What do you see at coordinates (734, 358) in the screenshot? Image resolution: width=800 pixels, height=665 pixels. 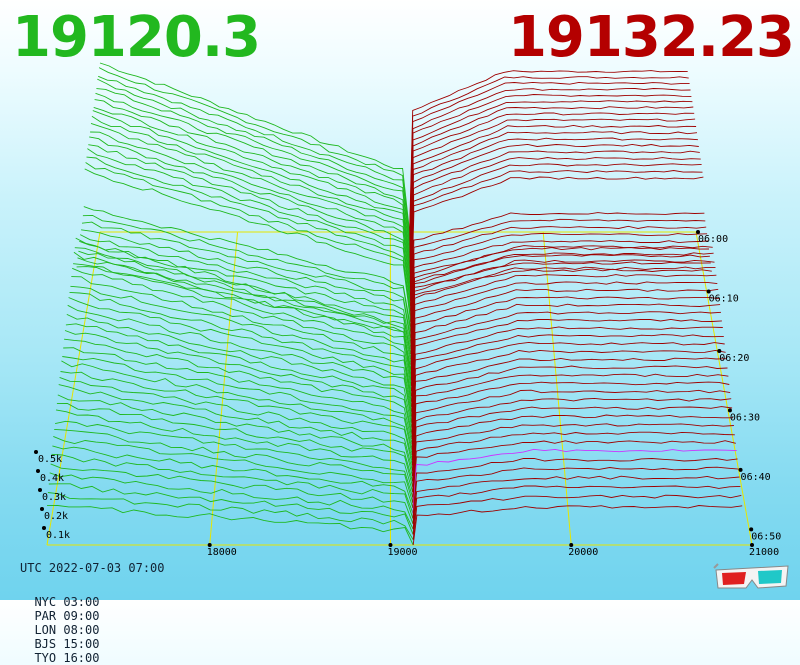 I see `time-tick-label: 06:20` at bounding box center [734, 358].